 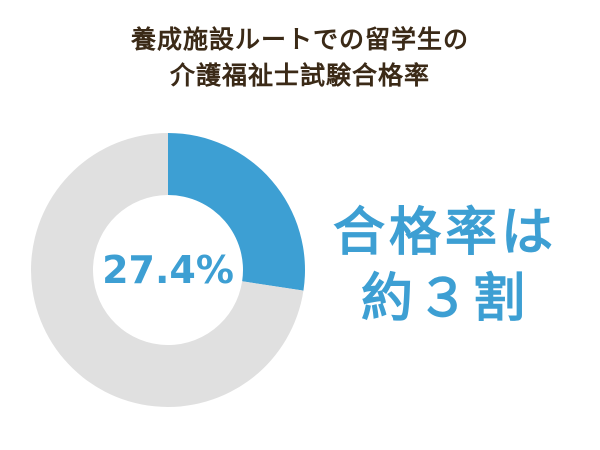 What do you see at coordinates (444, 233) in the screenshot?
I see `callout-line-1: 合格率は` at bounding box center [444, 233].